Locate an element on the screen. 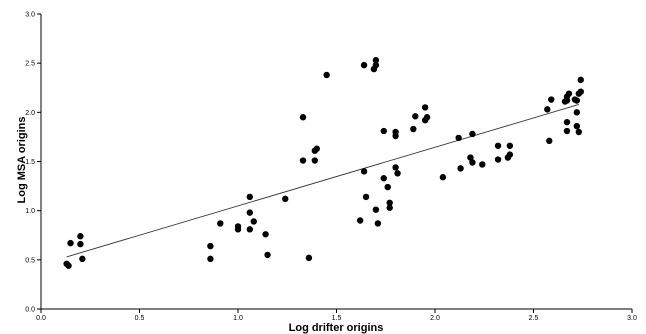 The image size is (646, 334). y-tick-label: 2.0 is located at coordinates (30, 113).